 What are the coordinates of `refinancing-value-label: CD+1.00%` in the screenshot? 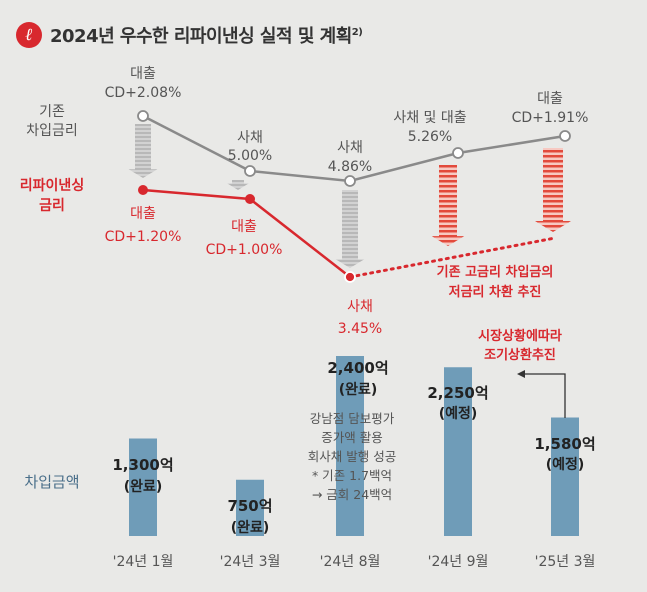 It's located at (244, 250).